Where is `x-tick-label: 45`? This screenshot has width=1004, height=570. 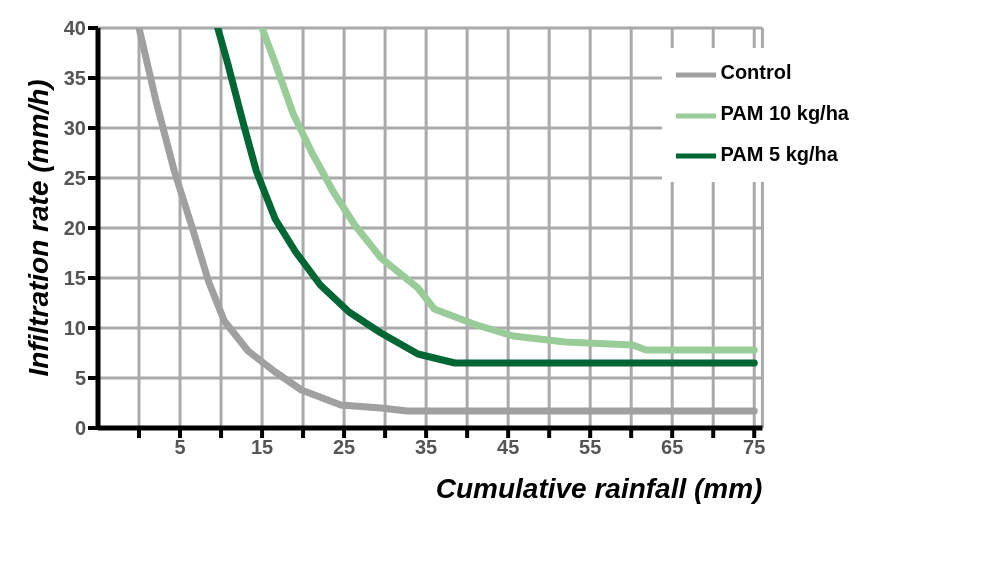
x-tick-label: 45 is located at coordinates (508, 447).